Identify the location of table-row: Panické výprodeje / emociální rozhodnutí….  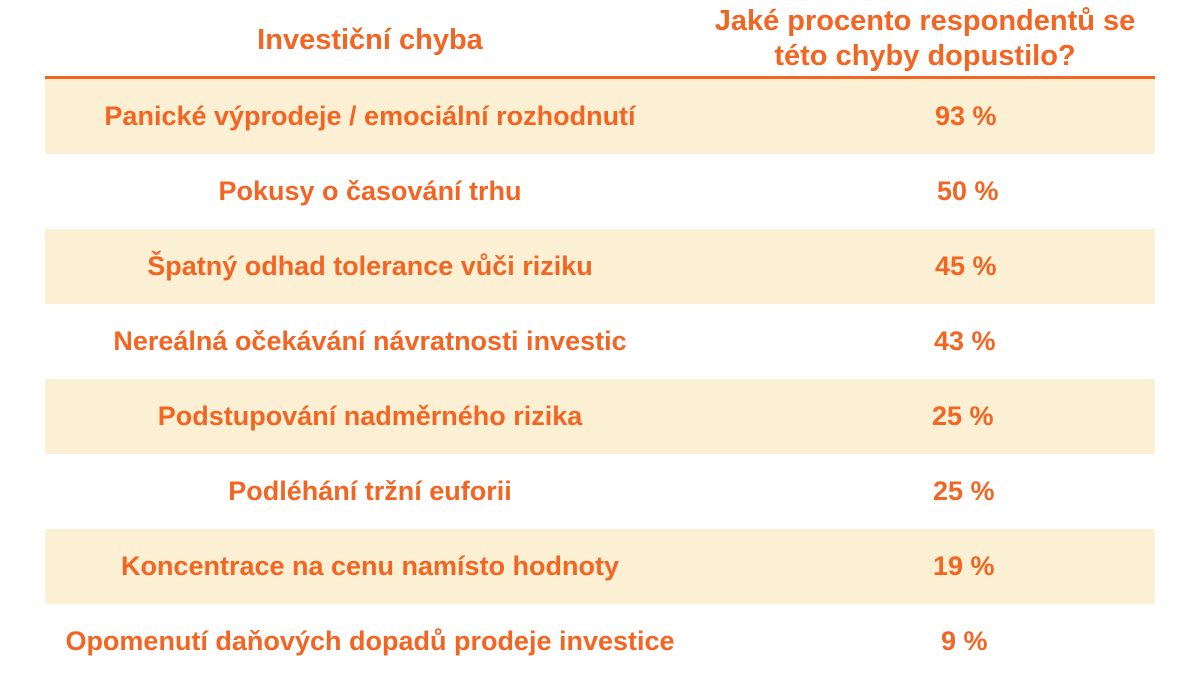
(600, 116).